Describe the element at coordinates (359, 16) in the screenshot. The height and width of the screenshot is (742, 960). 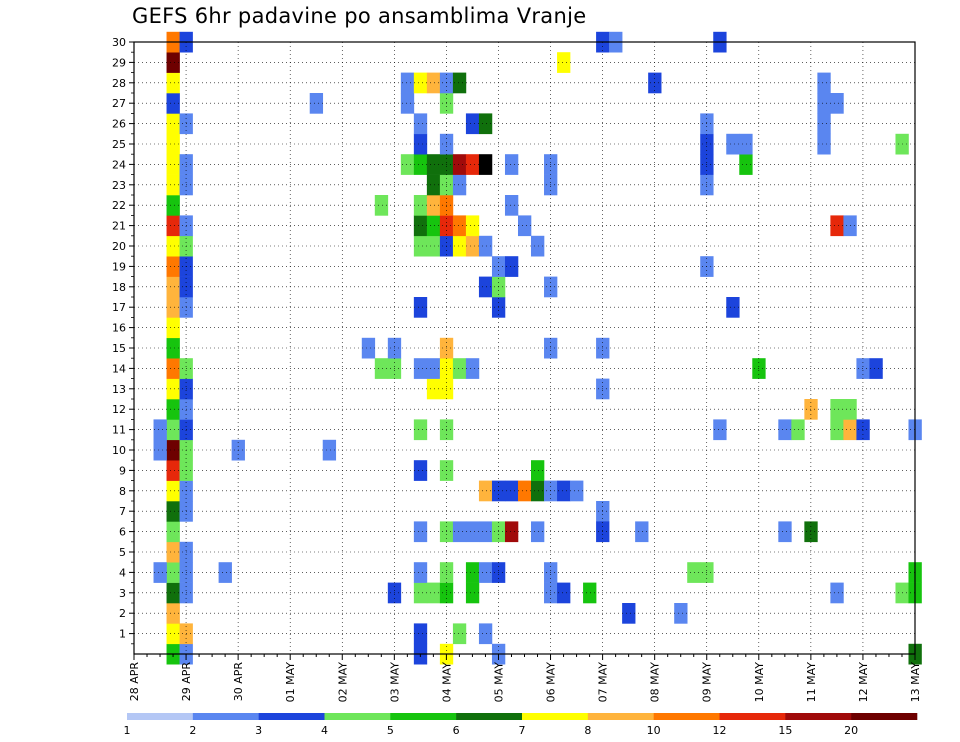
I see `chart-title: GEFS 6hr padavine po ansamblima Vranje` at that location.